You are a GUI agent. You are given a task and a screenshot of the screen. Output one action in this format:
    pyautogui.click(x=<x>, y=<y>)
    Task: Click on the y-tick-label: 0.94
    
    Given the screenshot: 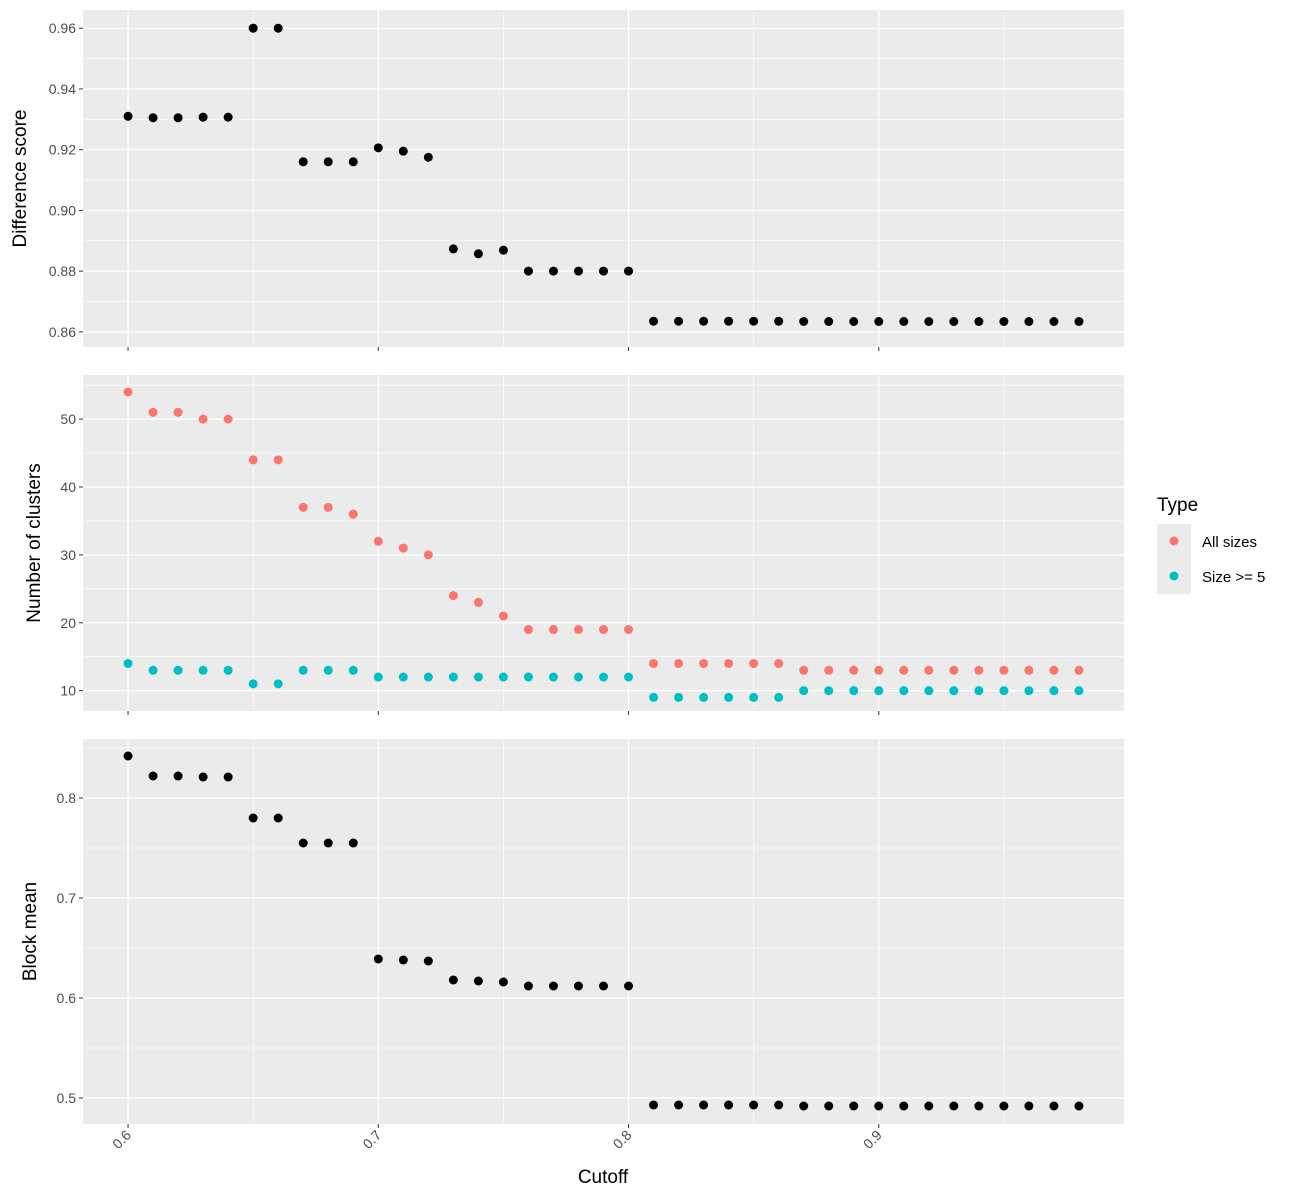 What is the action you would take?
    pyautogui.click(x=62, y=89)
    